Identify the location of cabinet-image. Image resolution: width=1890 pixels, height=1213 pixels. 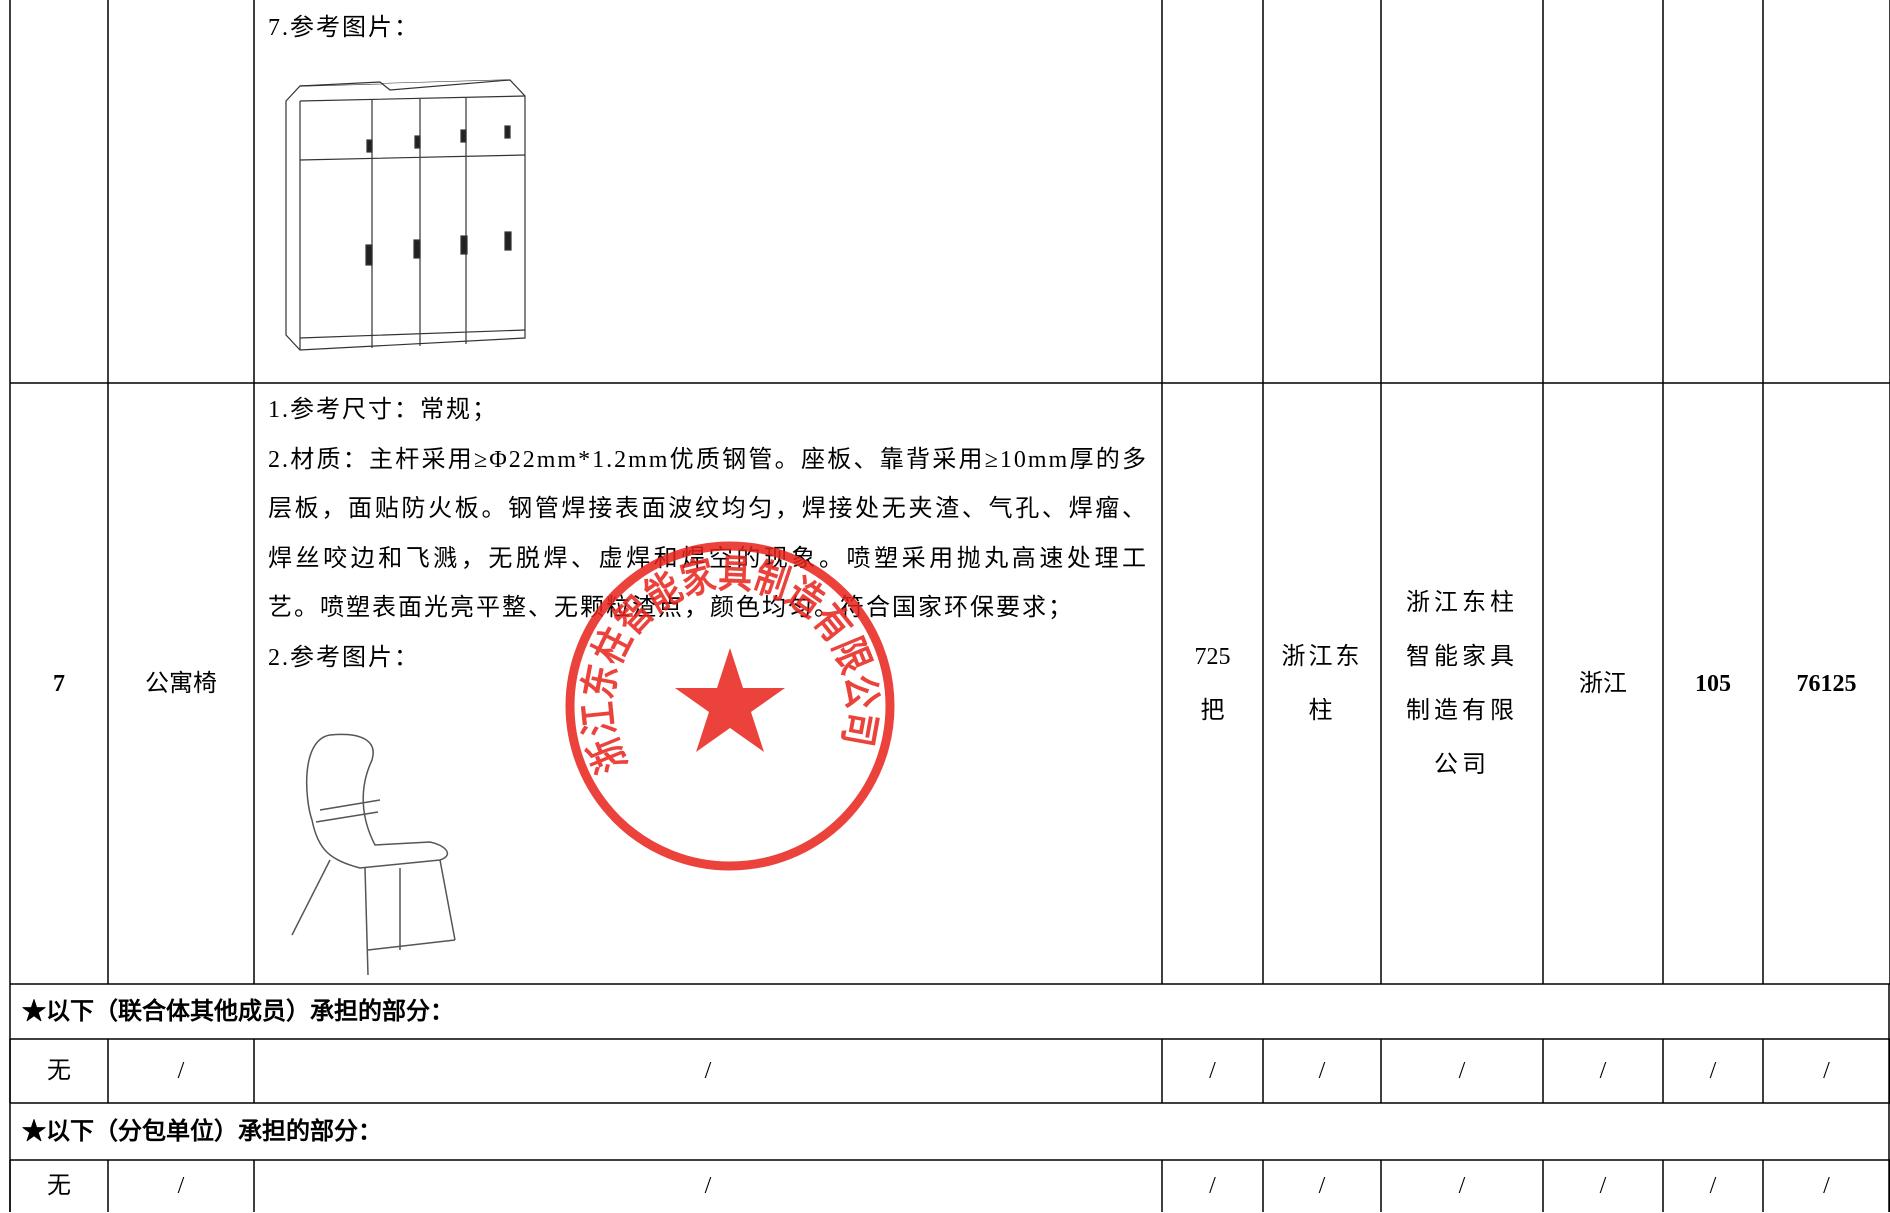
(405, 215).